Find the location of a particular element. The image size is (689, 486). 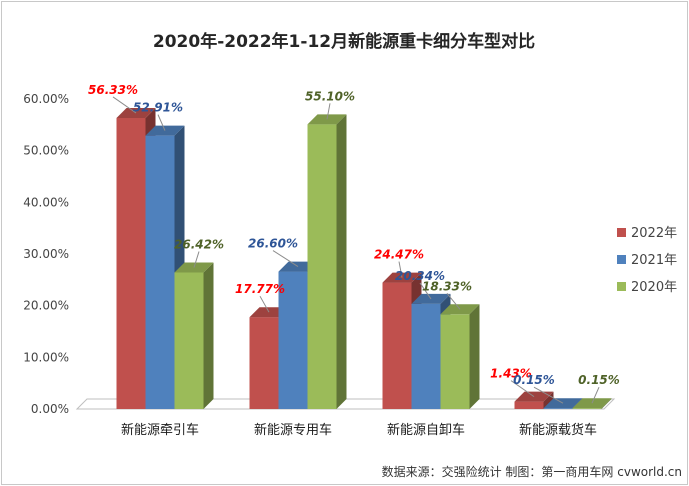

legend-label: 2020年 is located at coordinates (654, 287).